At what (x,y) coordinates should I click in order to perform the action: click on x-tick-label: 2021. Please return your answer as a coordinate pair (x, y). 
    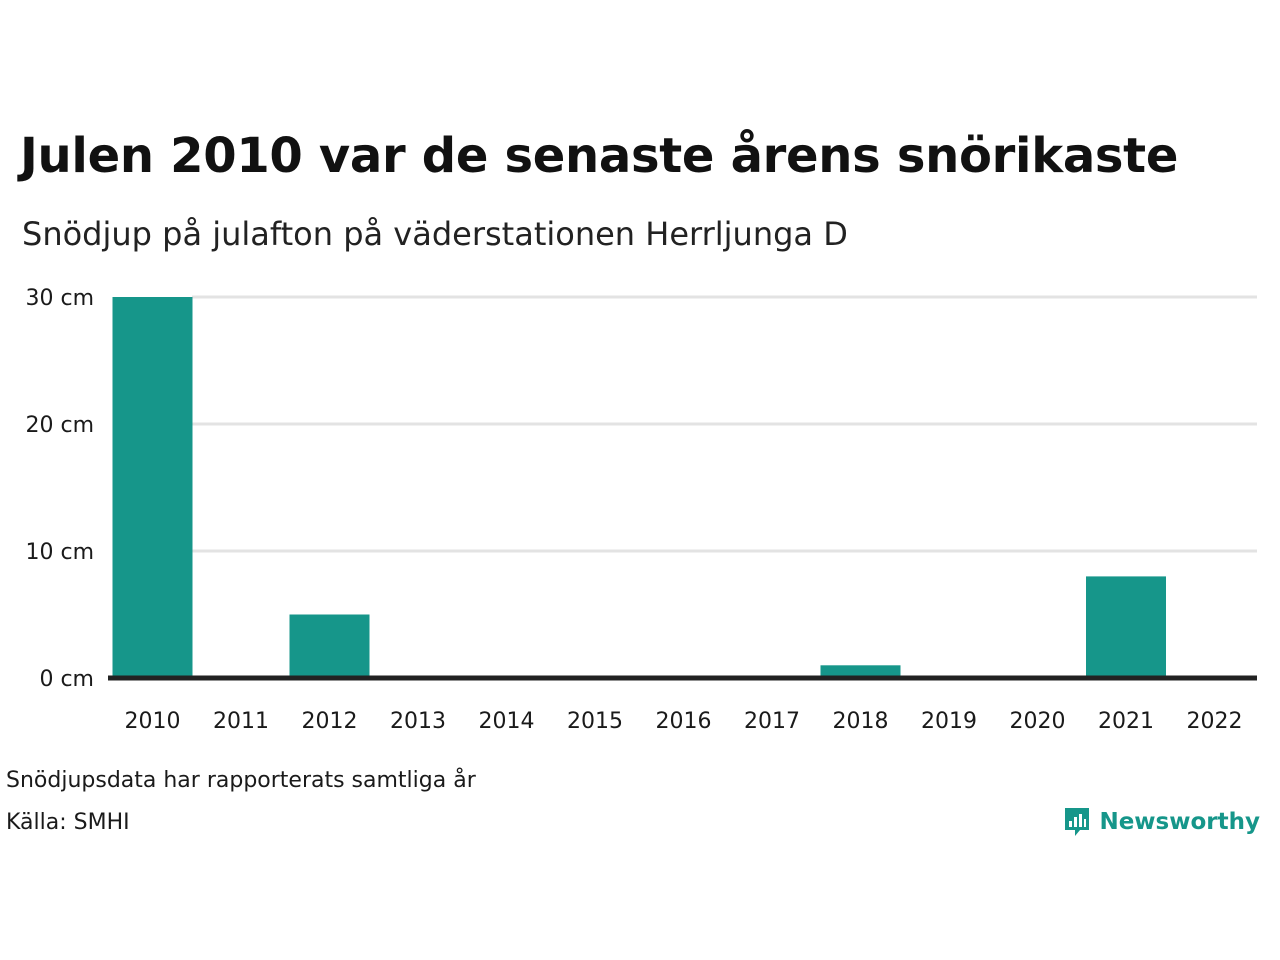
    Looking at the image, I should click on (1126, 721).